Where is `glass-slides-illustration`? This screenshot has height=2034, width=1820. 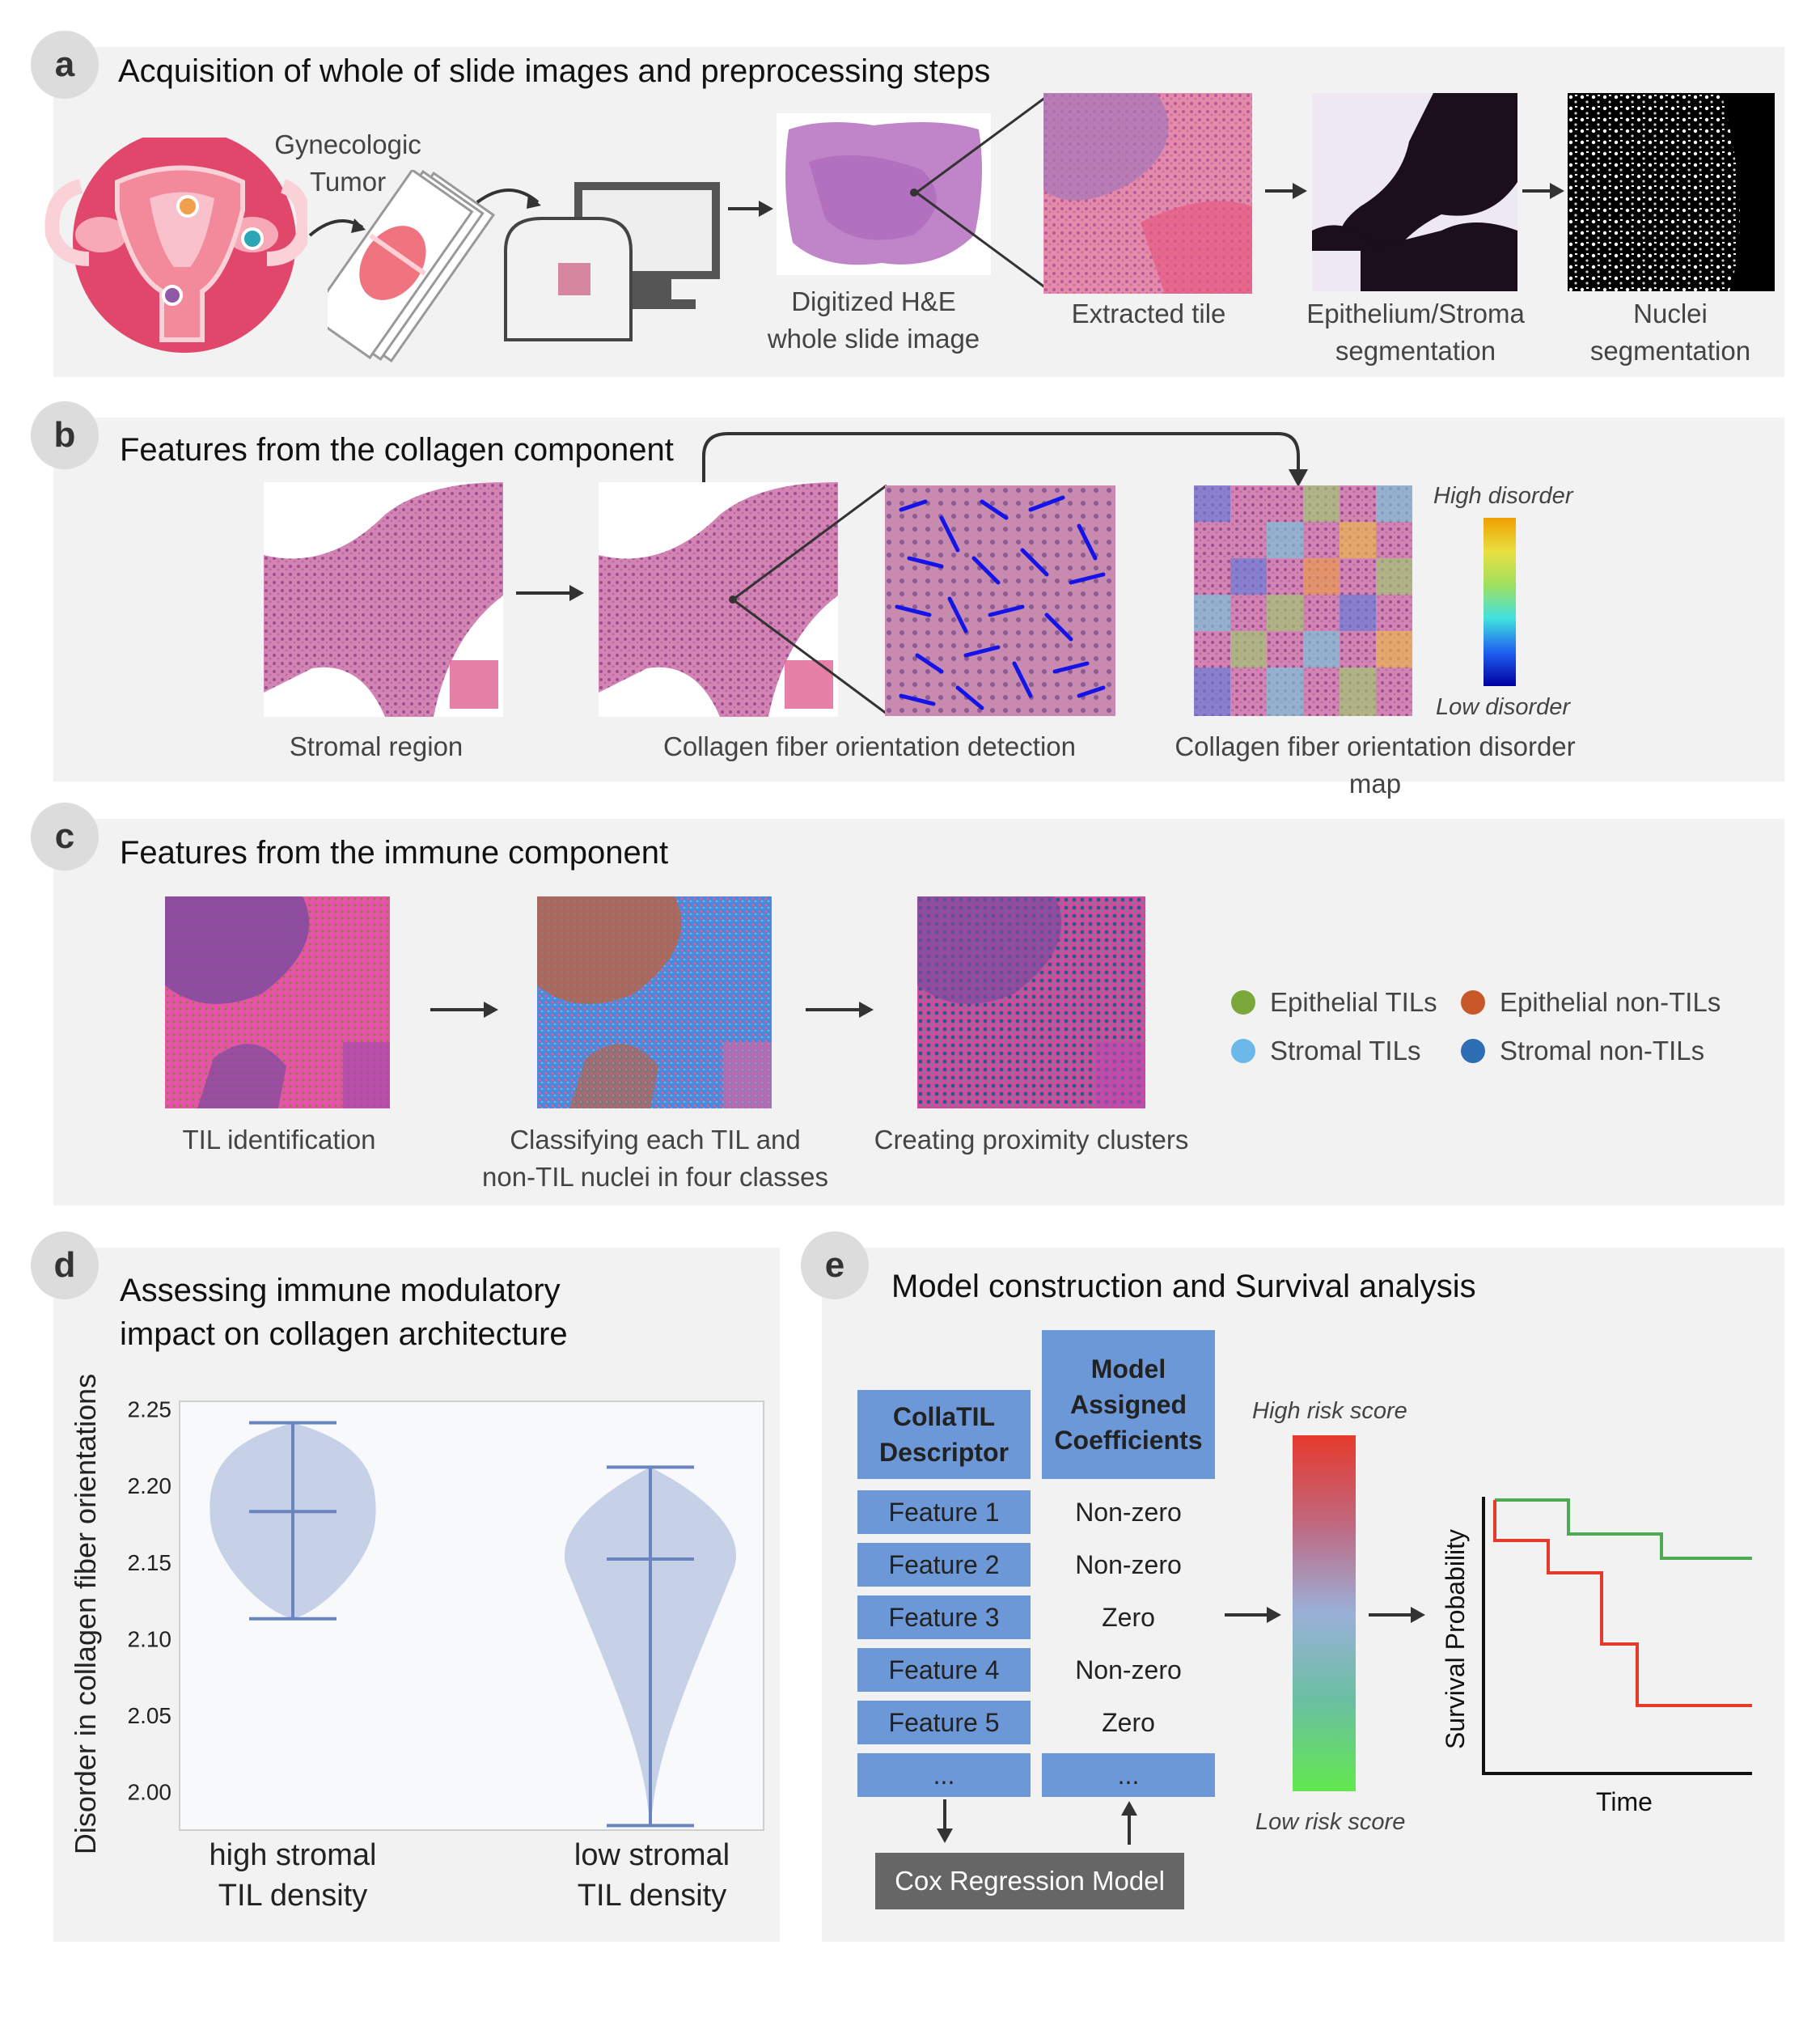 glass-slides-illustration is located at coordinates (412, 266).